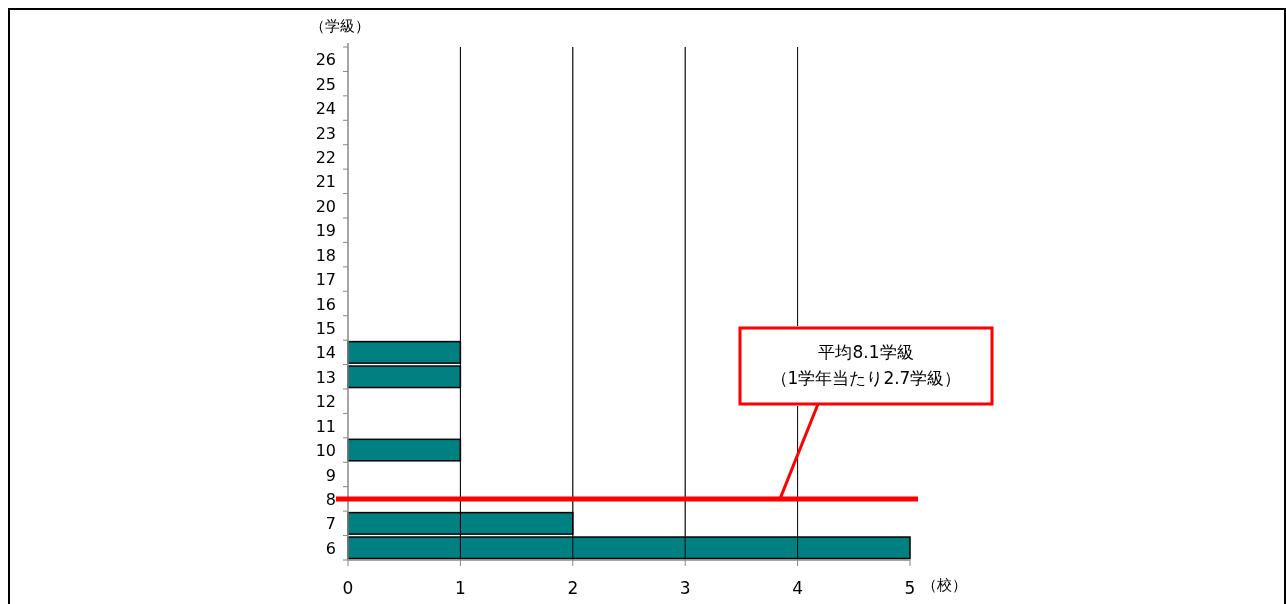 The height and width of the screenshot is (604, 1286). Describe the element at coordinates (325, 451) in the screenshot. I see `y-tick-label: 10` at that location.